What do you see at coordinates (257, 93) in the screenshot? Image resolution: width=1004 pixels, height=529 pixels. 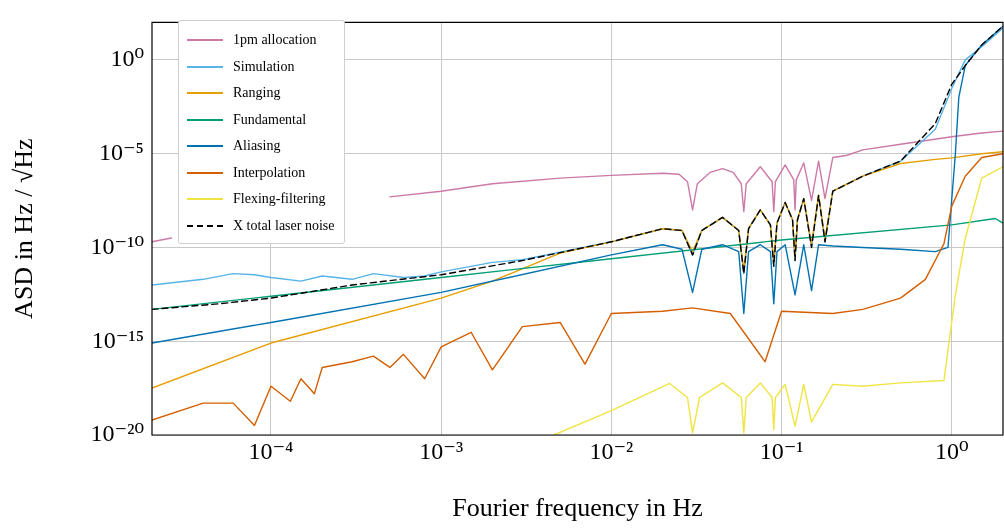 I see `legend-label: Ranging` at bounding box center [257, 93].